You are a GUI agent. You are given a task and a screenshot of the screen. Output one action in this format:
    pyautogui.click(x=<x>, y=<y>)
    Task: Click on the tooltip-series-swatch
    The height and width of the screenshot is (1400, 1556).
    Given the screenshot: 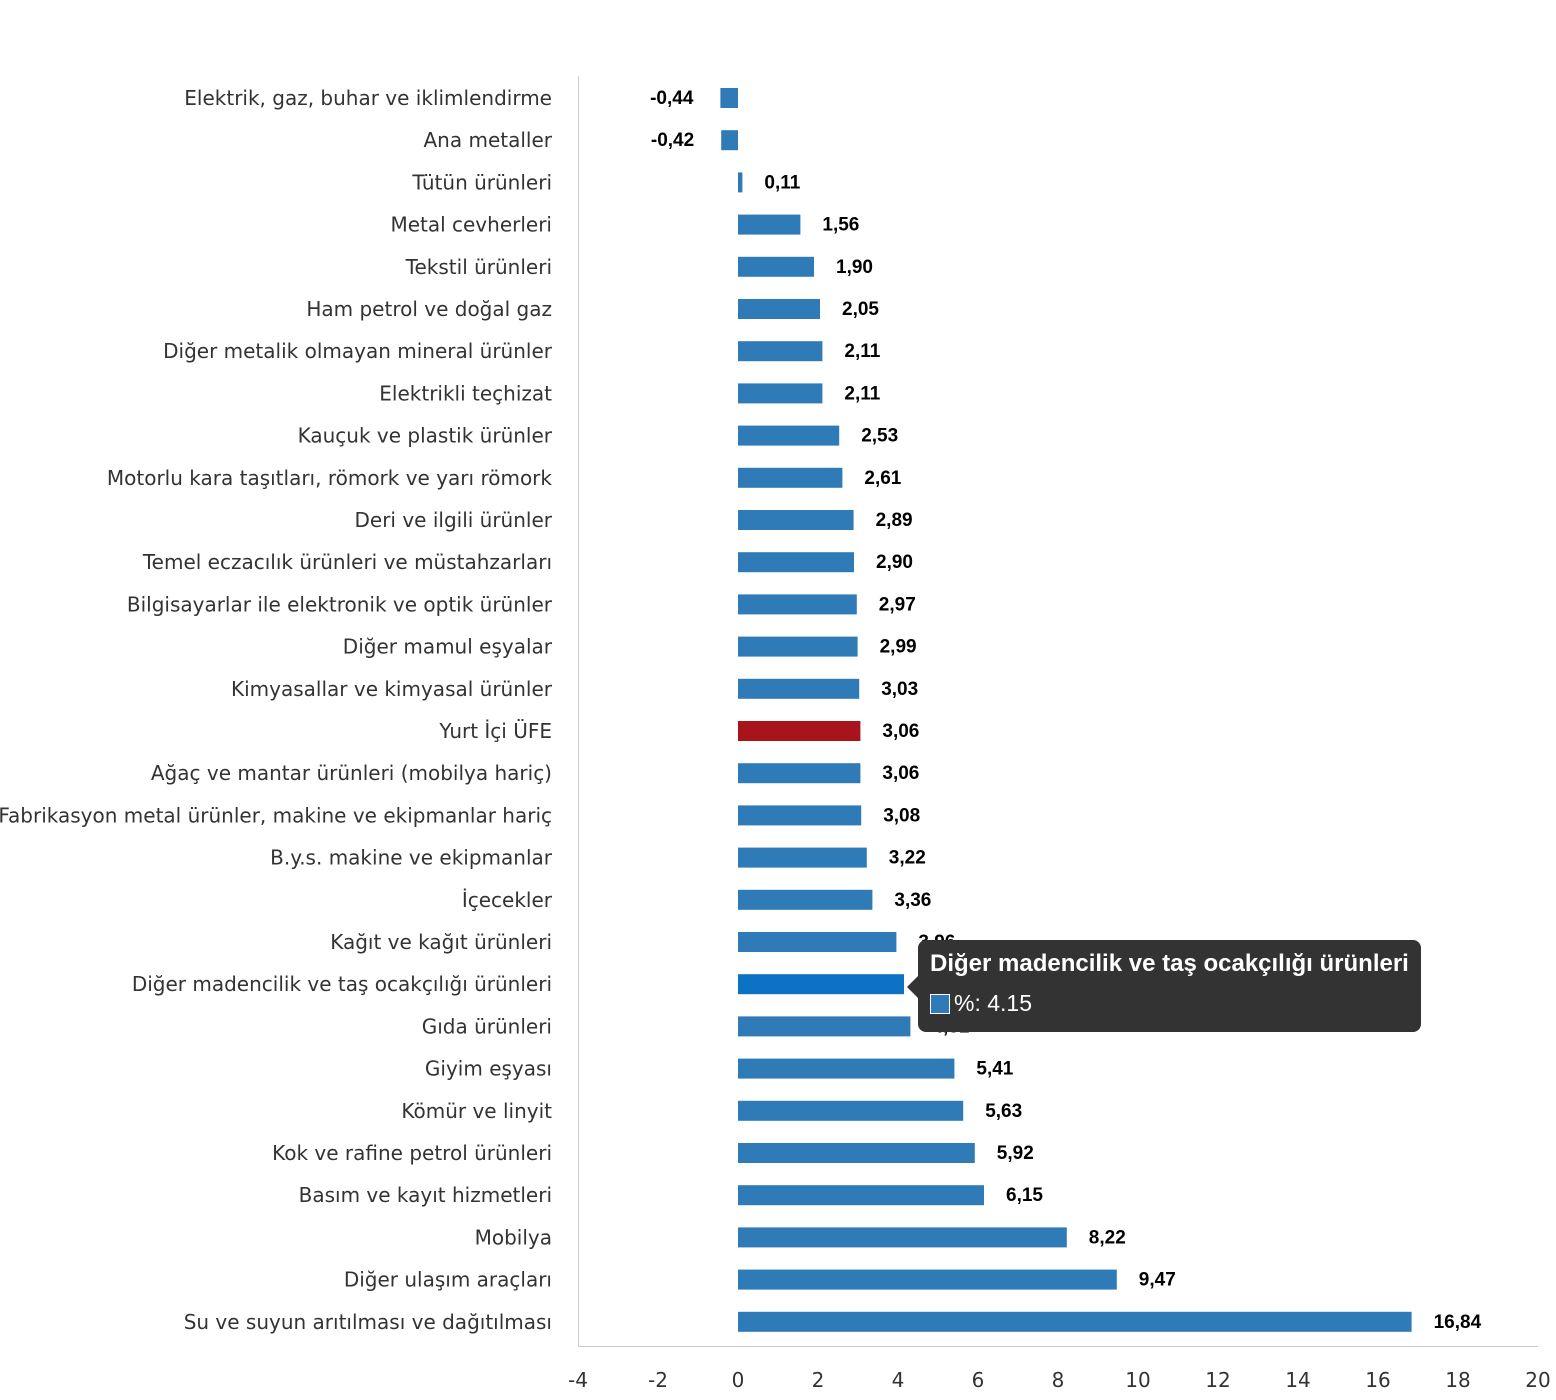 What is the action you would take?
    pyautogui.click(x=940, y=1003)
    